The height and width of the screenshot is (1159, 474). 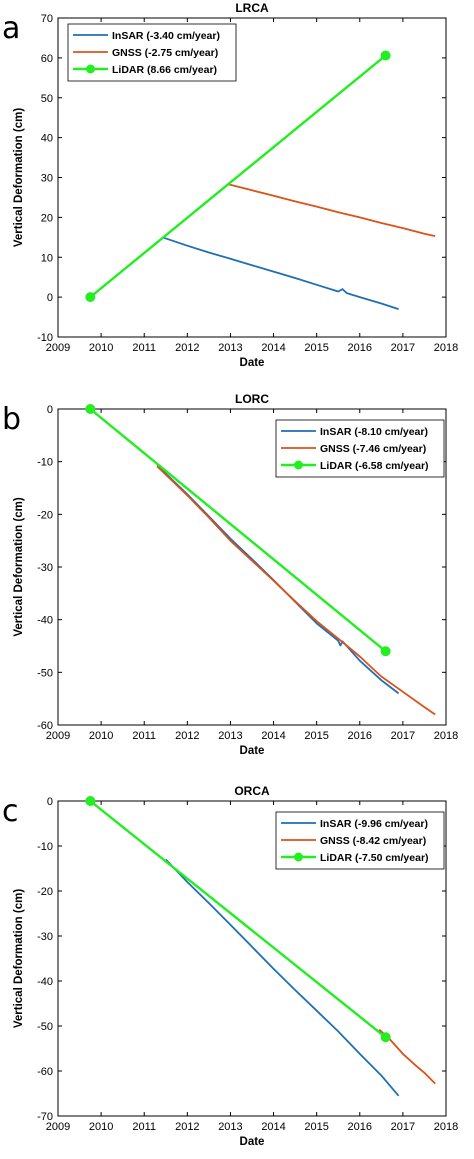 What do you see at coordinates (166, 36) in the screenshot?
I see `legend-entry-0: InSAR (-3.40 cm/year)` at bounding box center [166, 36].